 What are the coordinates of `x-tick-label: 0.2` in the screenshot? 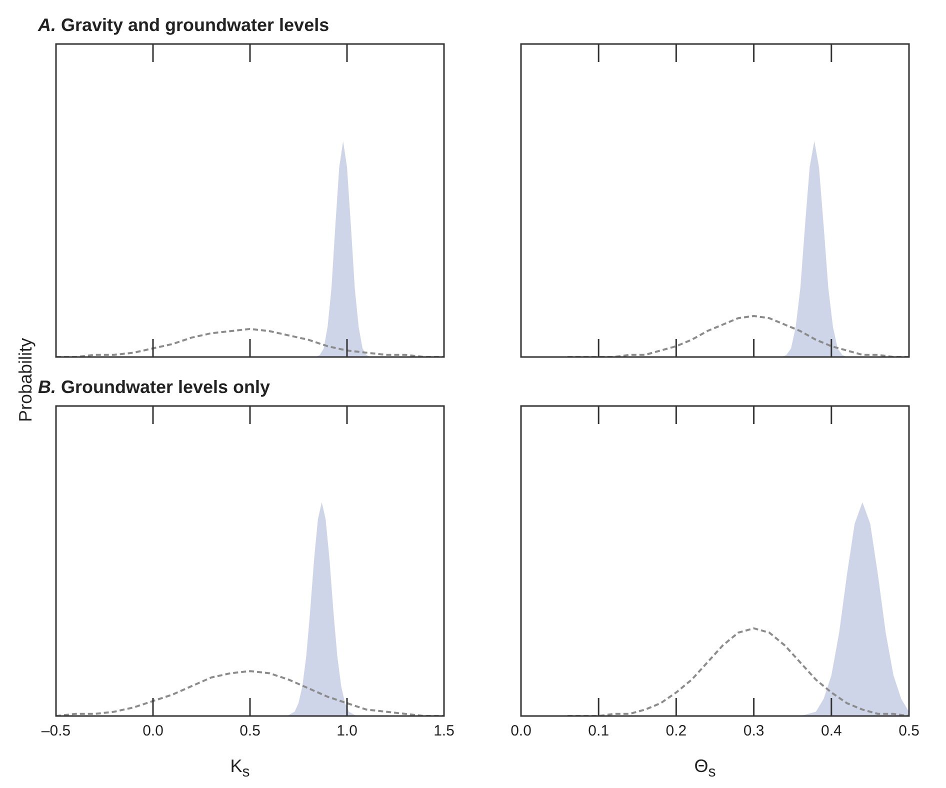 It's located at (676, 731).